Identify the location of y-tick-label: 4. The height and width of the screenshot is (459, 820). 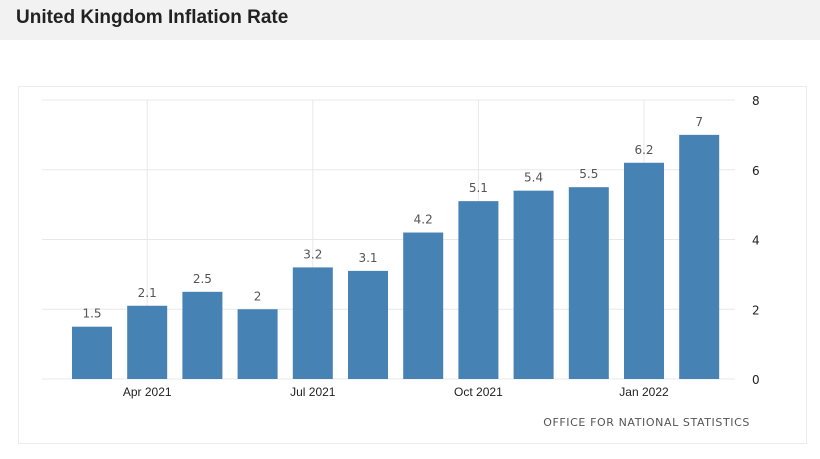
(756, 241).